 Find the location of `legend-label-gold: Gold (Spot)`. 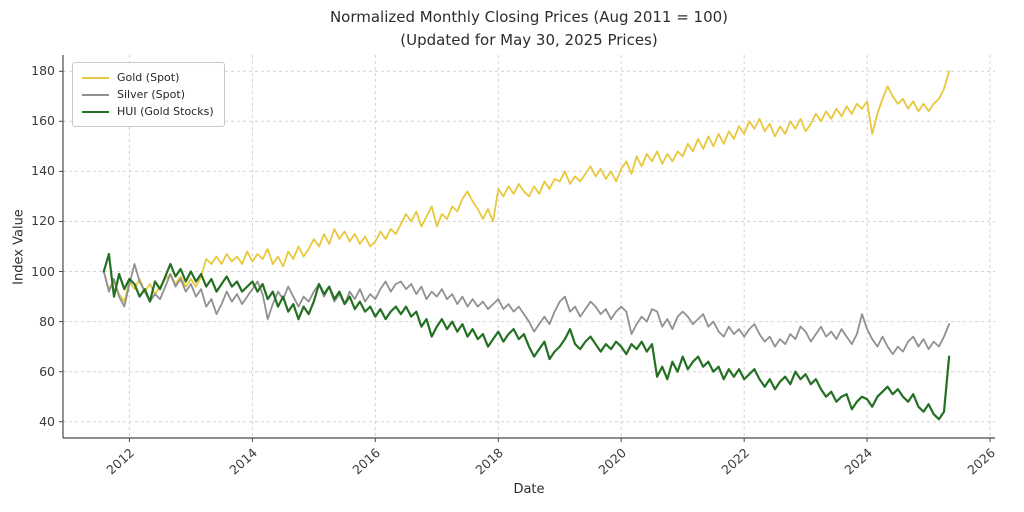

legend-label-gold: Gold (Spot) is located at coordinates (148, 77).